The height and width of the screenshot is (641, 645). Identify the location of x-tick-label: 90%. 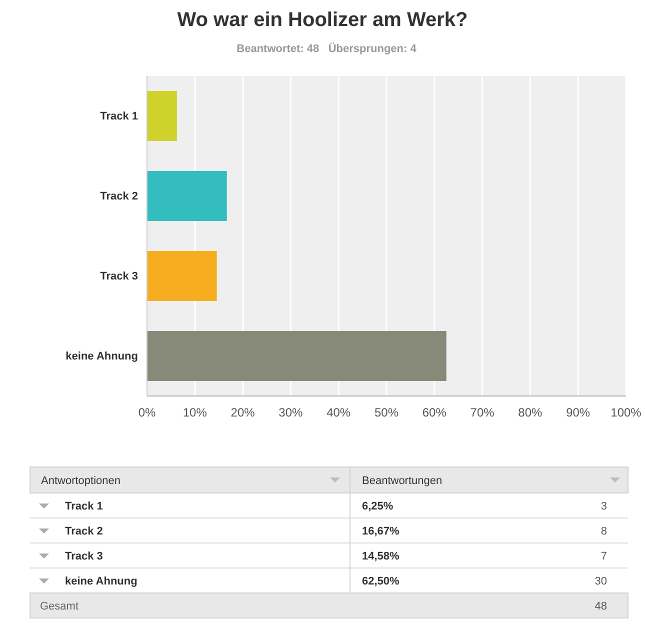
(578, 413).